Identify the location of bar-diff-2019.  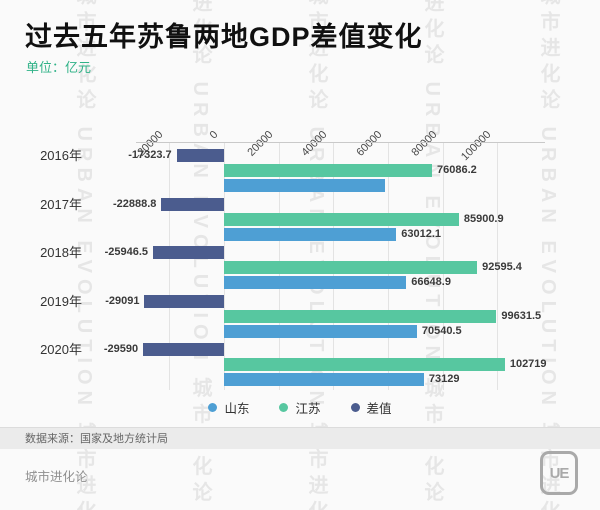
(184, 301).